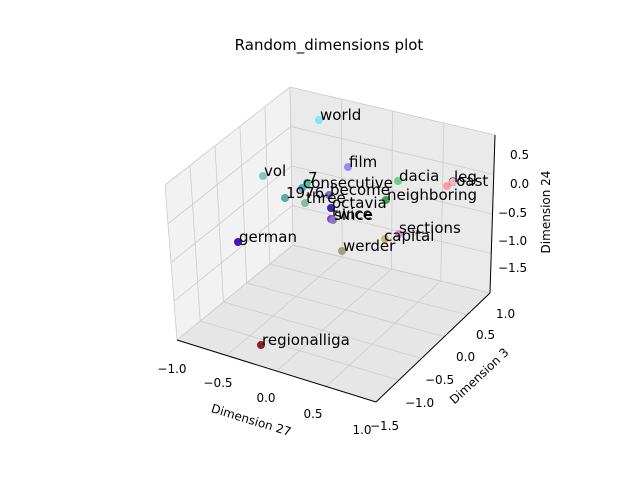 This screenshot has width=640, height=480. Describe the element at coordinates (505, 314) in the screenshot. I see `y-tick-5: 1.0` at that location.